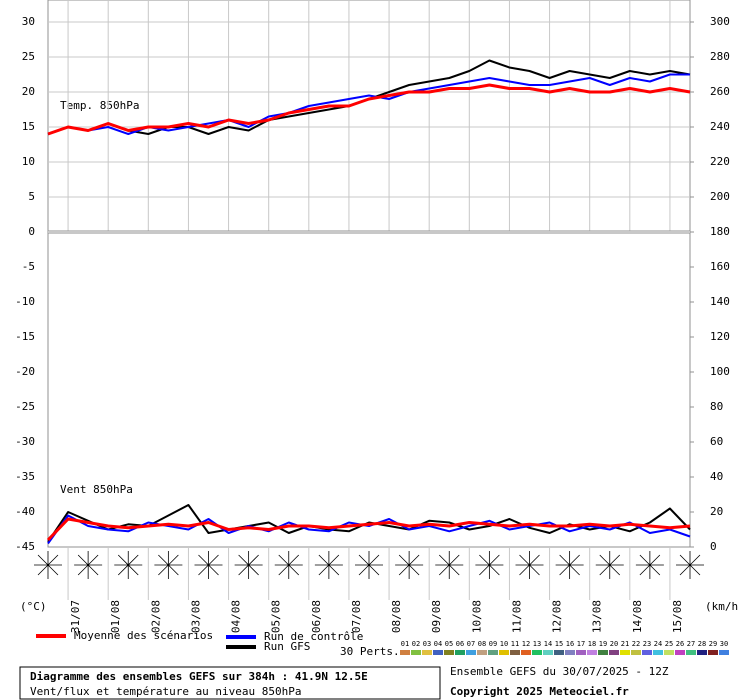 Image resolution: width=740 pixels, height=700 pixels. Describe the element at coordinates (716, 476) in the screenshot. I see `y2-tick-label: 40` at that location.